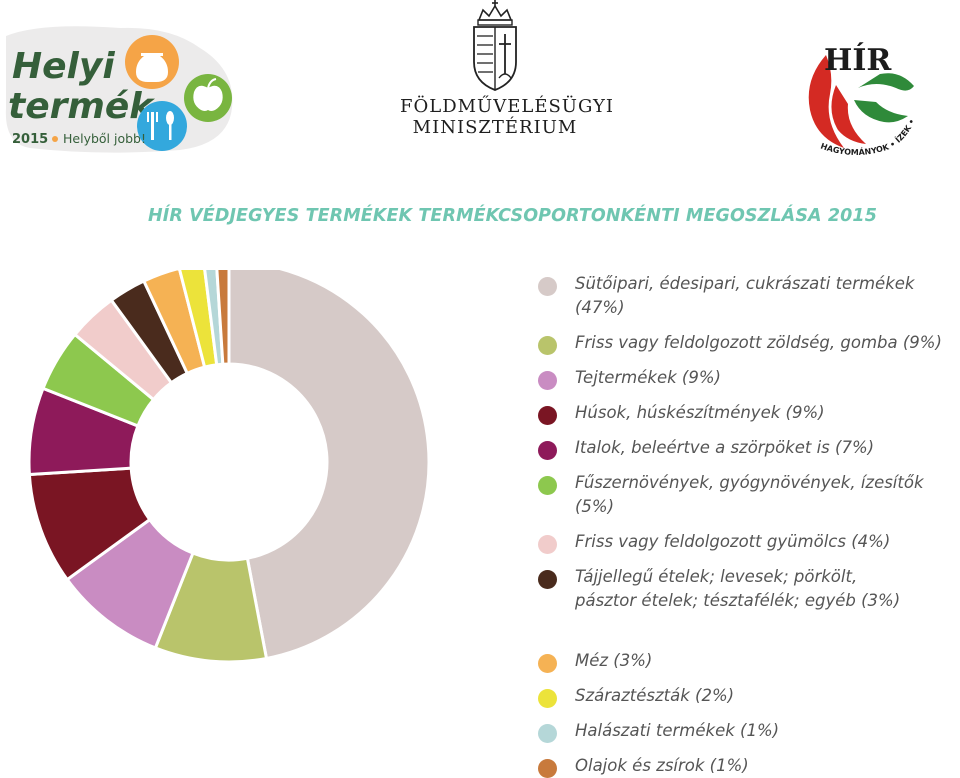 The width and height of the screenshot is (960, 778). I want to click on legend-label: Friss vagy feldolgozott gyümölcs (4%), so click(733, 541).